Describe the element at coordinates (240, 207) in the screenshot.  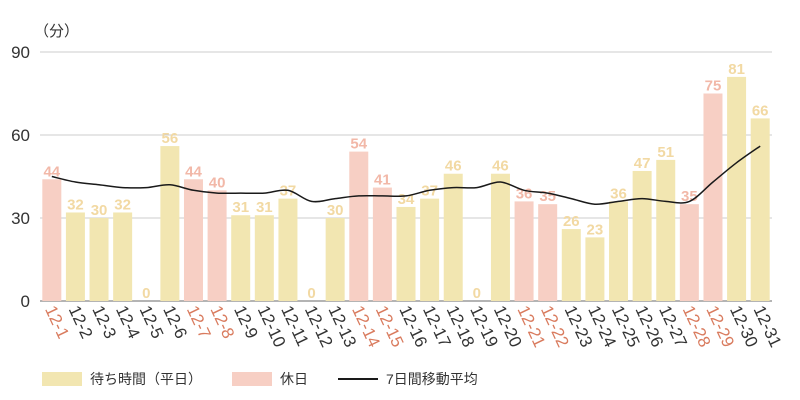
I see `data-label-12-9: 31` at that location.